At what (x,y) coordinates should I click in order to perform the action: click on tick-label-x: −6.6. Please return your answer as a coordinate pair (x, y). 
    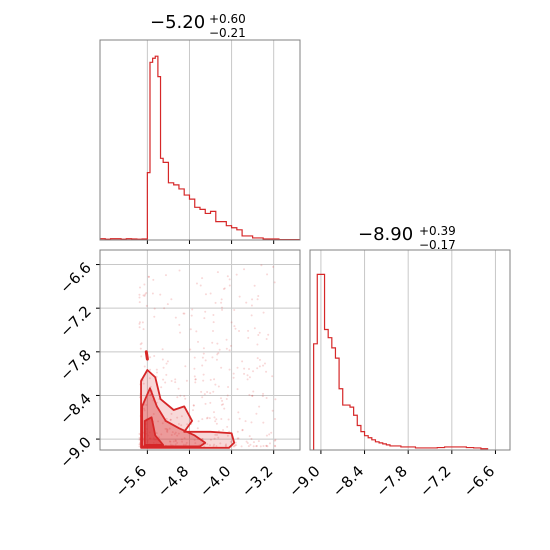
    Looking at the image, I should click on (479, 481).